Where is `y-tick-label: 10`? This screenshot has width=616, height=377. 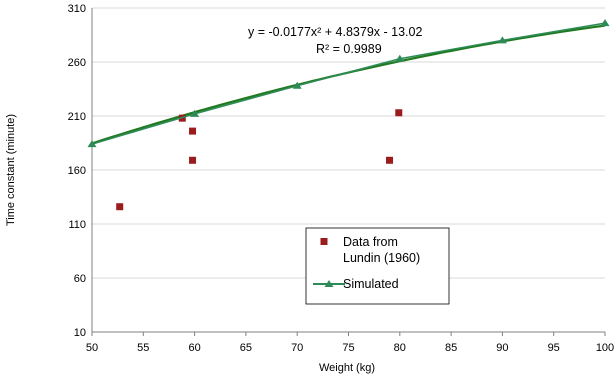
y-tick-label: 10 is located at coordinates (80, 333).